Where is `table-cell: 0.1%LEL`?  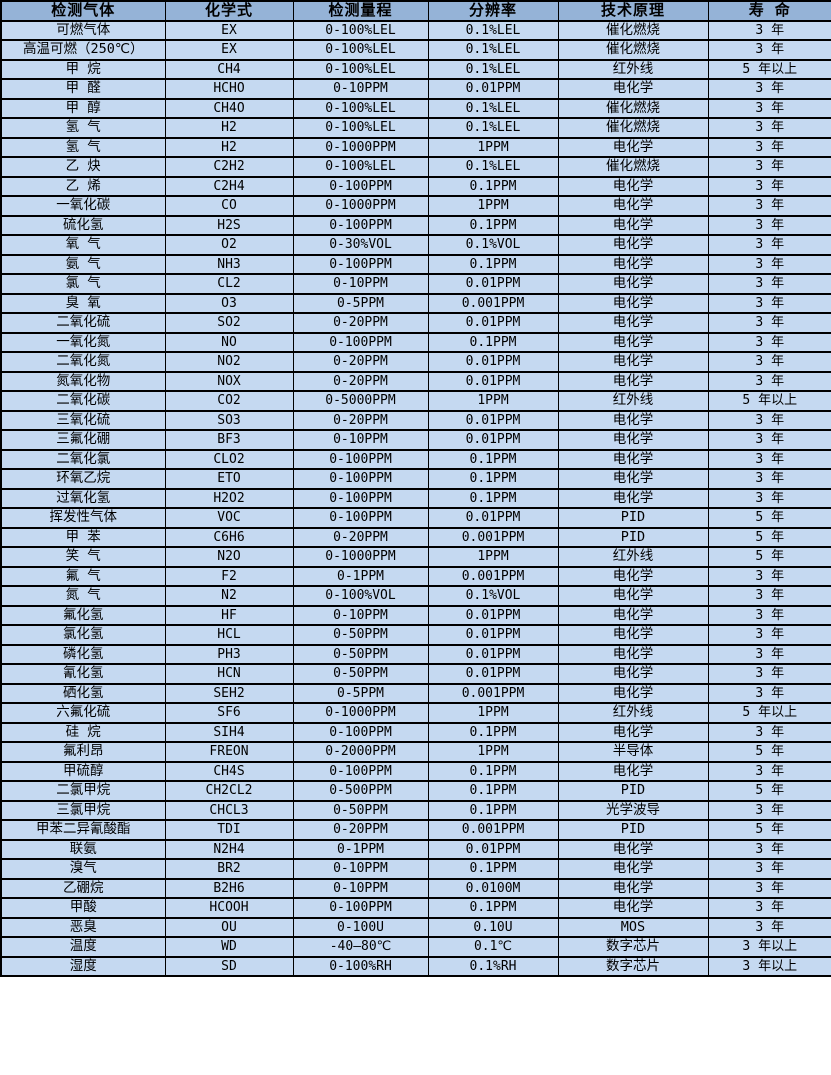
table-cell: 0.1%LEL is located at coordinates (493, 108).